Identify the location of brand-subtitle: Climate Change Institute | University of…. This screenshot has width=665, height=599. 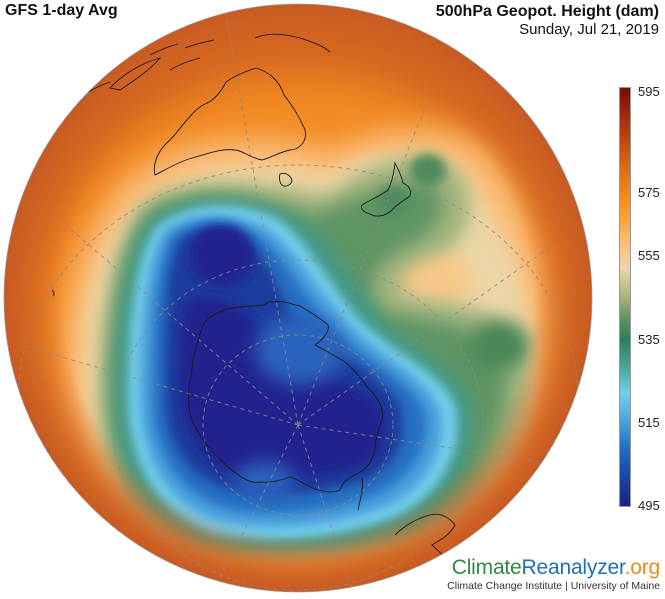
(553, 586).